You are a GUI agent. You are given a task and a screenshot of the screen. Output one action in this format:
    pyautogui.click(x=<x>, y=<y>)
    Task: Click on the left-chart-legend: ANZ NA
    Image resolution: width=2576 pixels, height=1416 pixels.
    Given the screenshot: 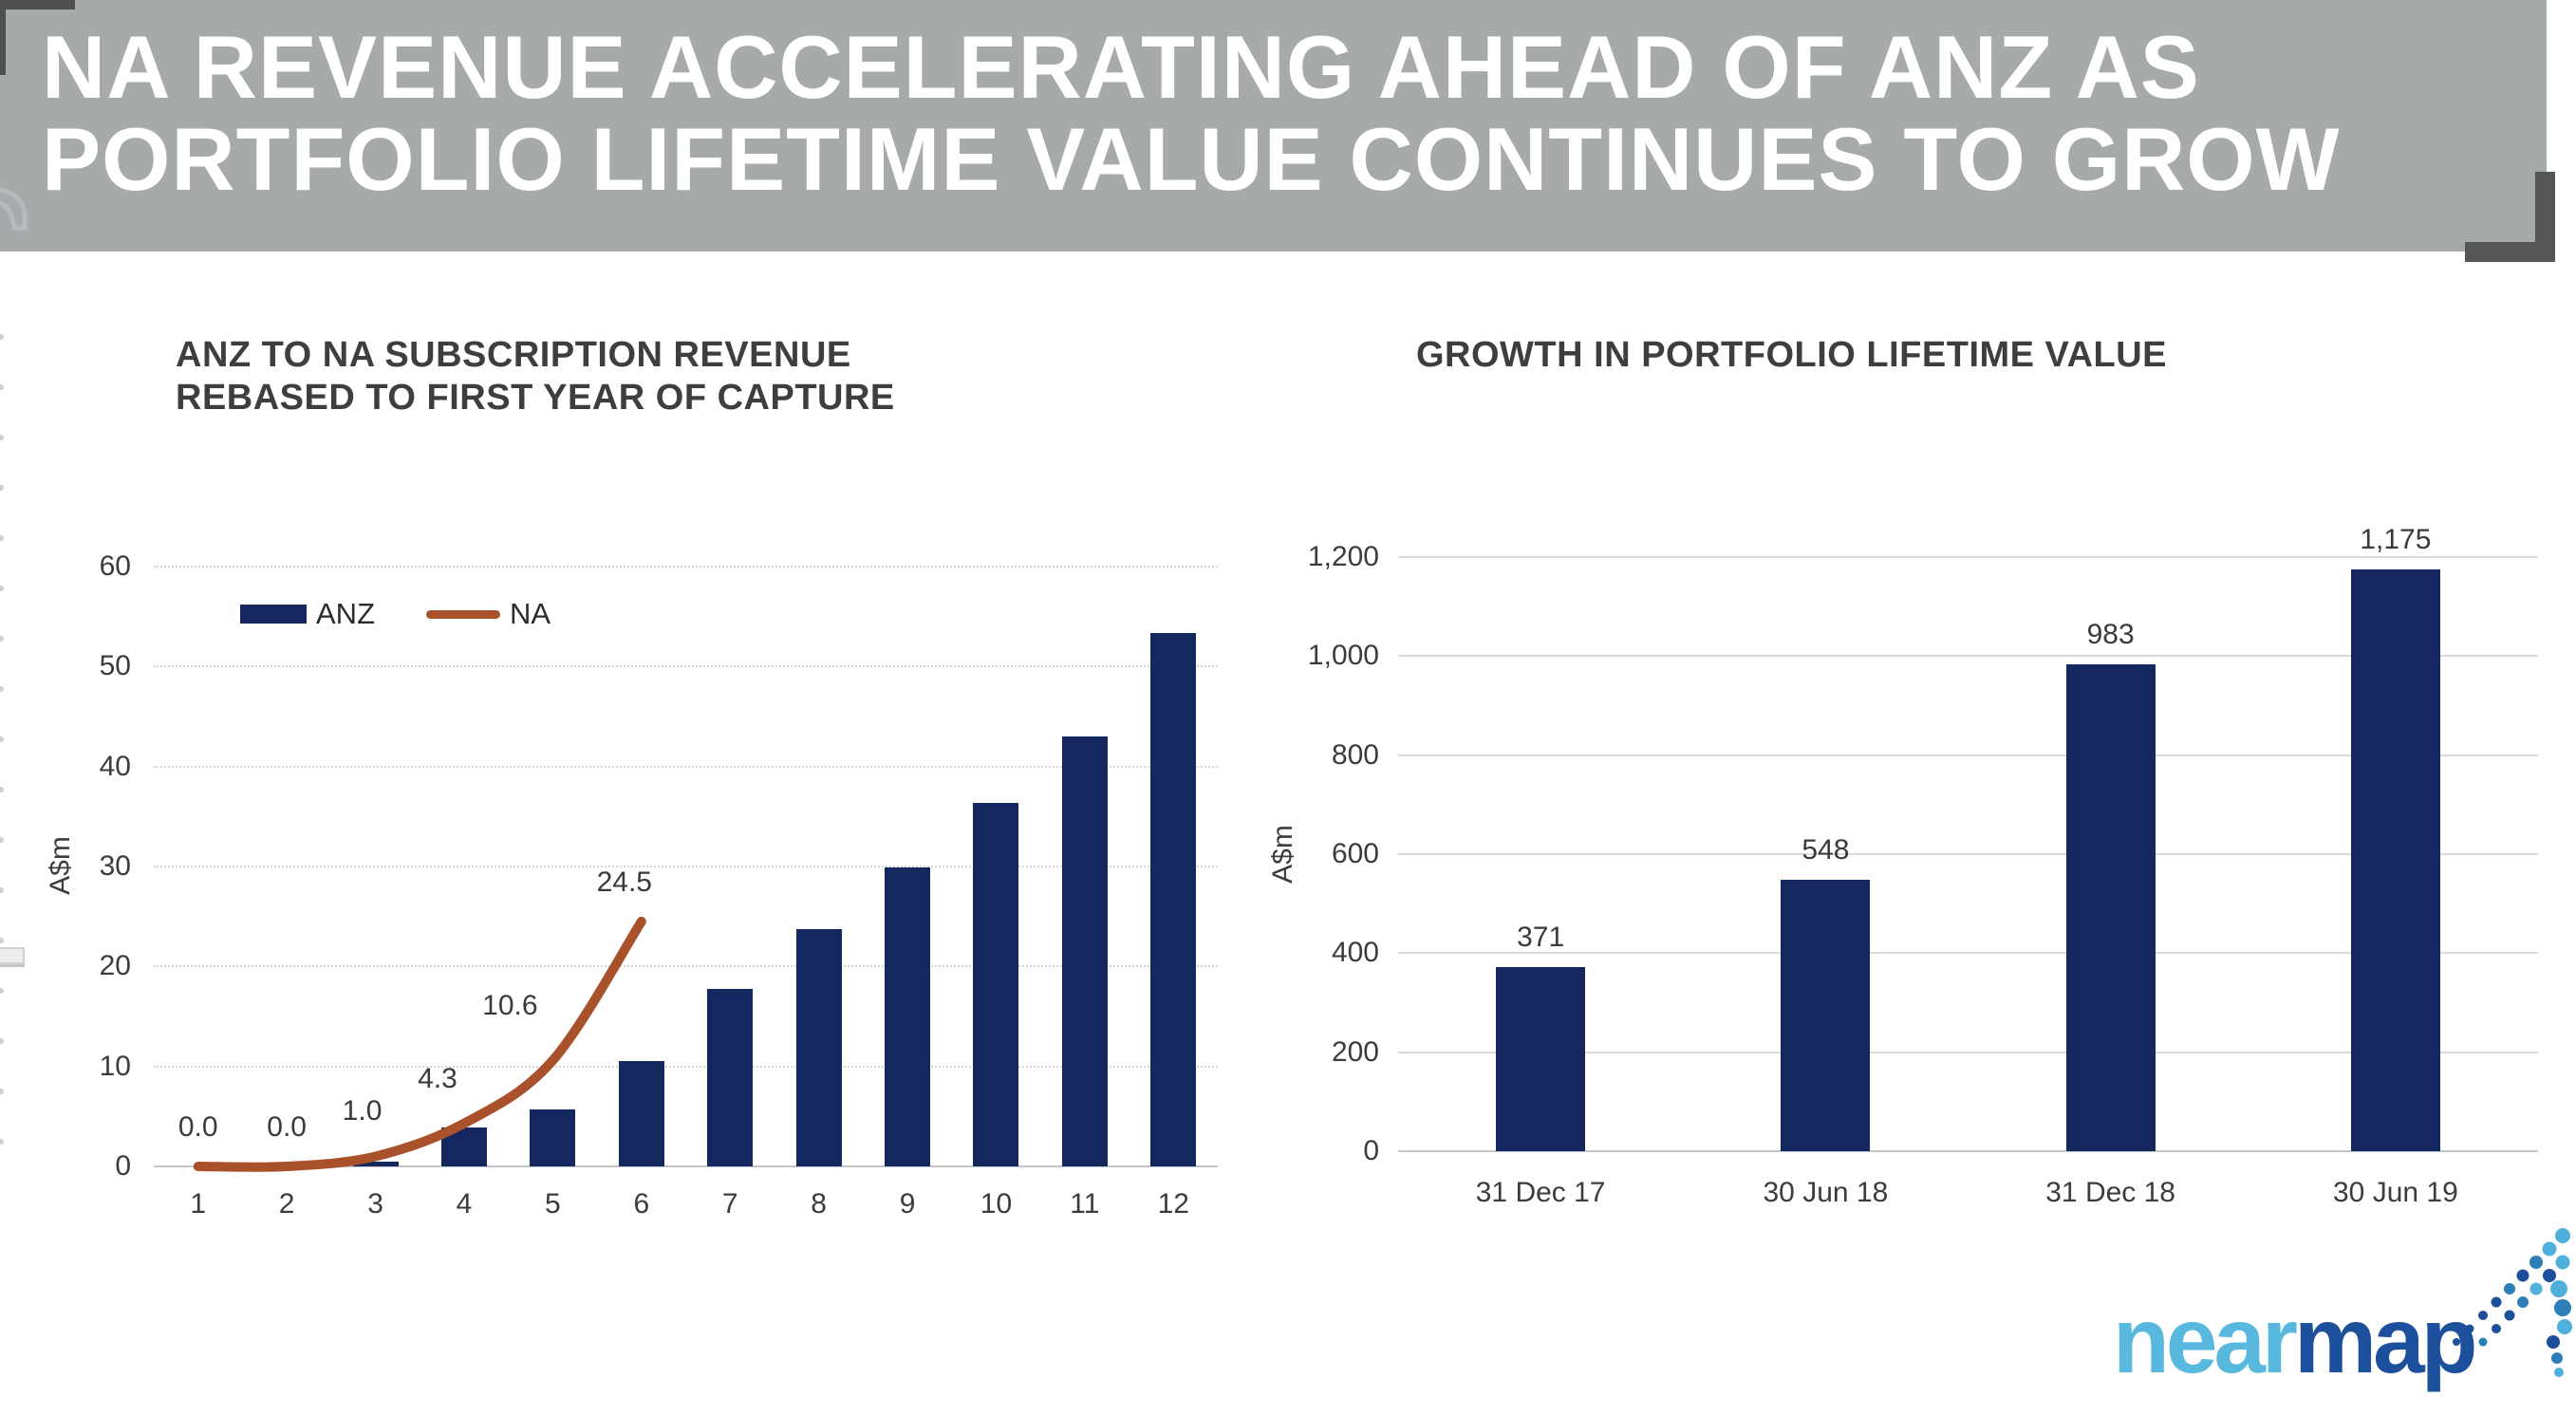 What is the action you would take?
    pyautogui.click(x=395, y=614)
    